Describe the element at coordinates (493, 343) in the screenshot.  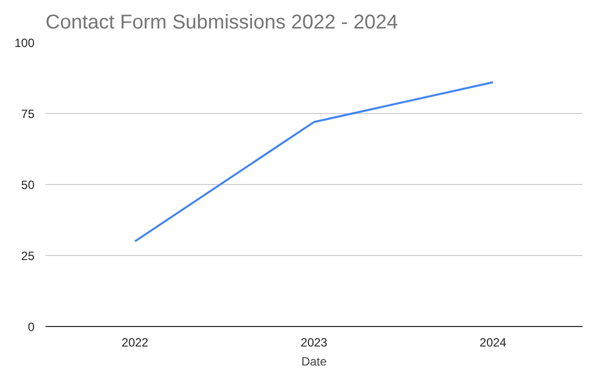
I see `x-tick-label: 2024` at that location.